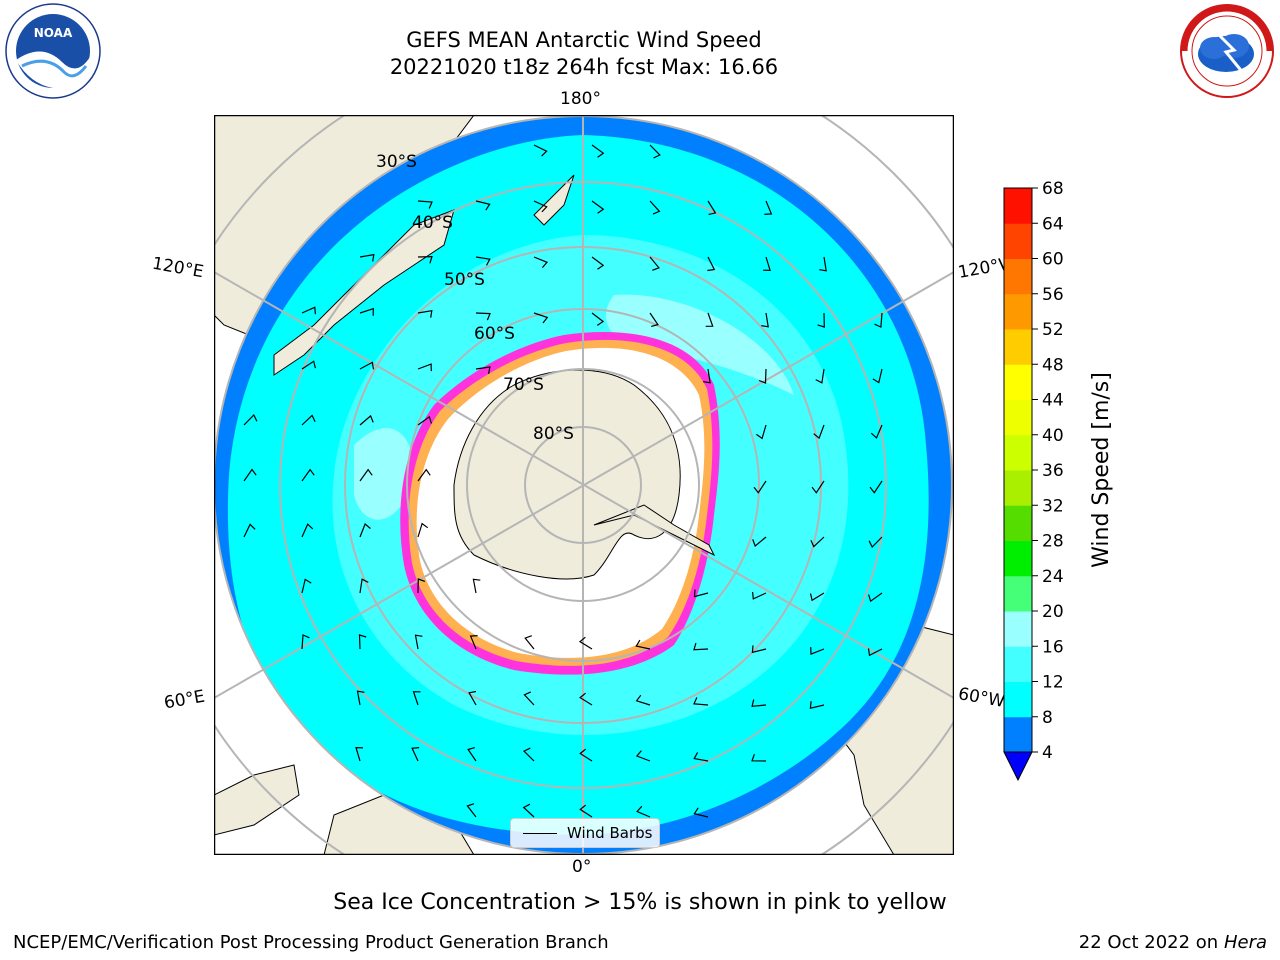 The height and width of the screenshot is (960, 1280). What do you see at coordinates (1053, 260) in the screenshot?
I see `colorbar-tick-label: 60` at bounding box center [1053, 260].